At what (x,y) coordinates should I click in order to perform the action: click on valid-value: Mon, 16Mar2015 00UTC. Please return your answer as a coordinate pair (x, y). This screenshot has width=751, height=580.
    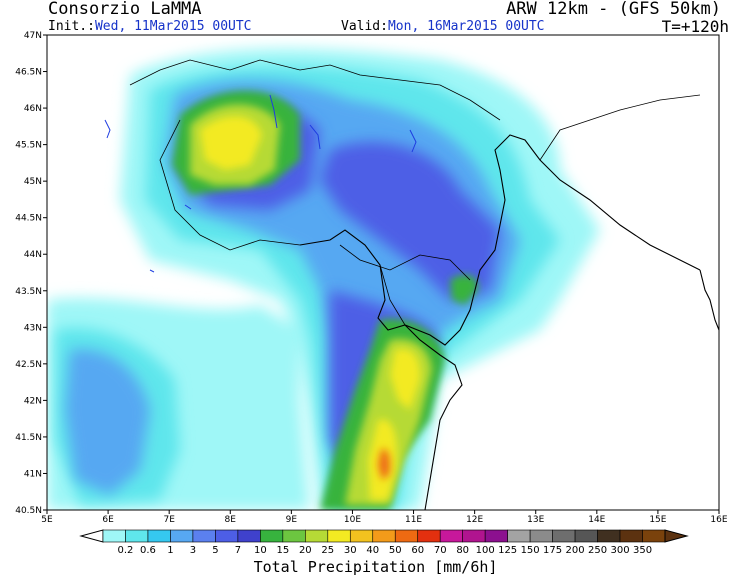
    Looking at the image, I should click on (466, 26).